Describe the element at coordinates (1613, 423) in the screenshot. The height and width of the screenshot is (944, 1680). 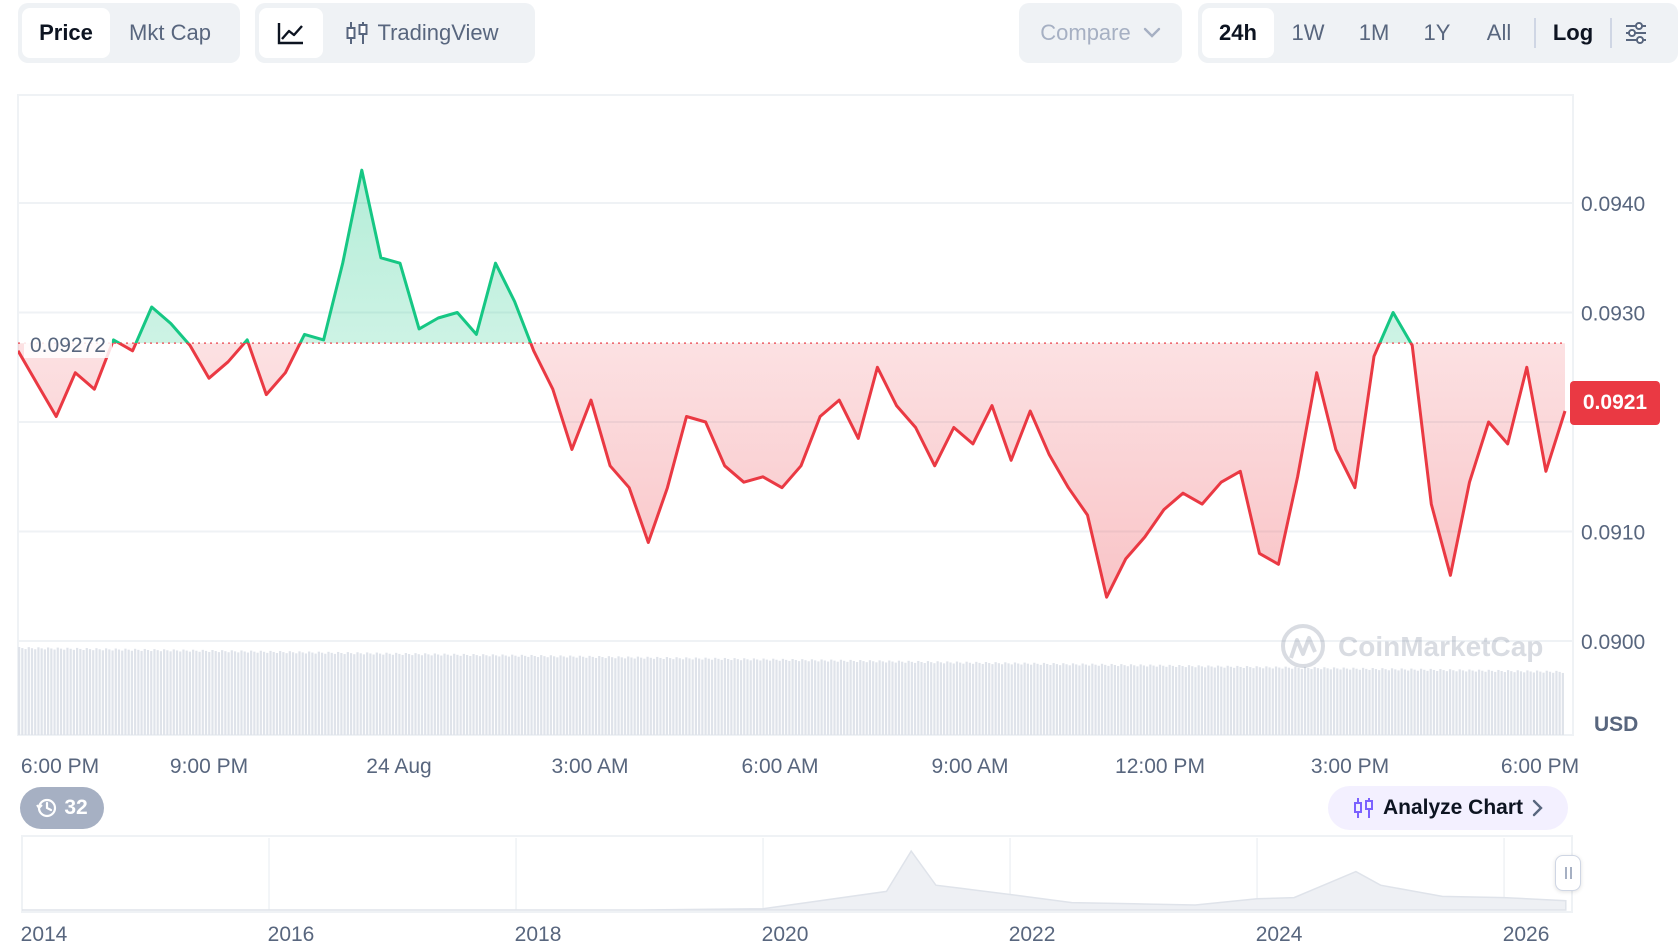
I see `y-axis-labels: 0.0940 0.0930 0.0910 0.0900` at that location.